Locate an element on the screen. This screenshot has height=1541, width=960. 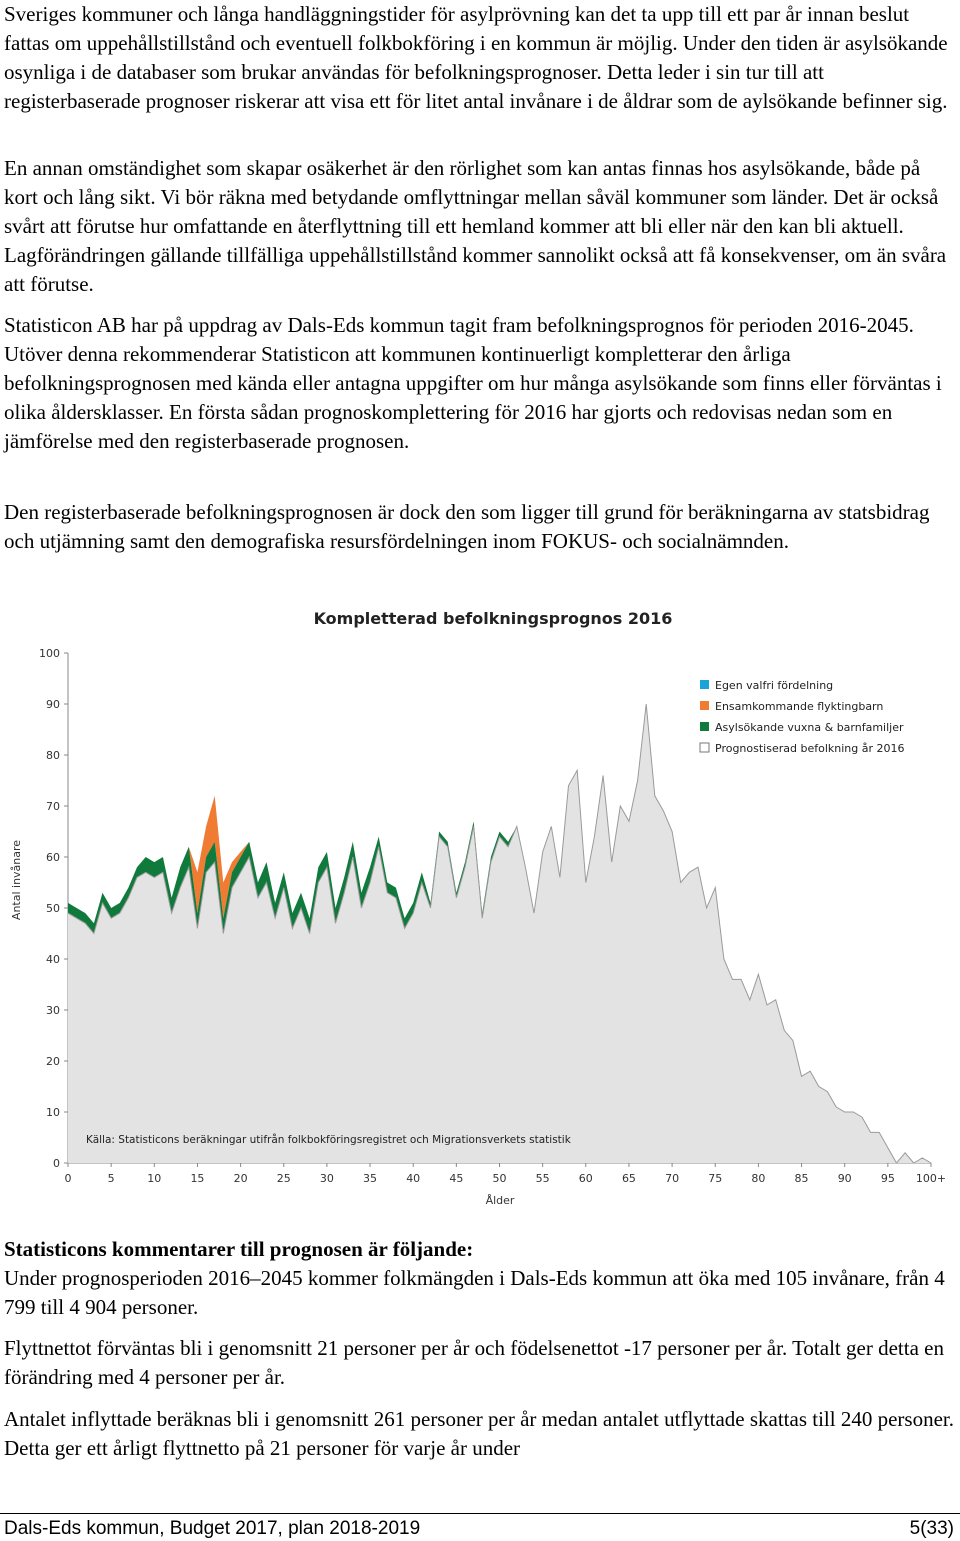
y-tick-label: 70 is located at coordinates (53, 806).